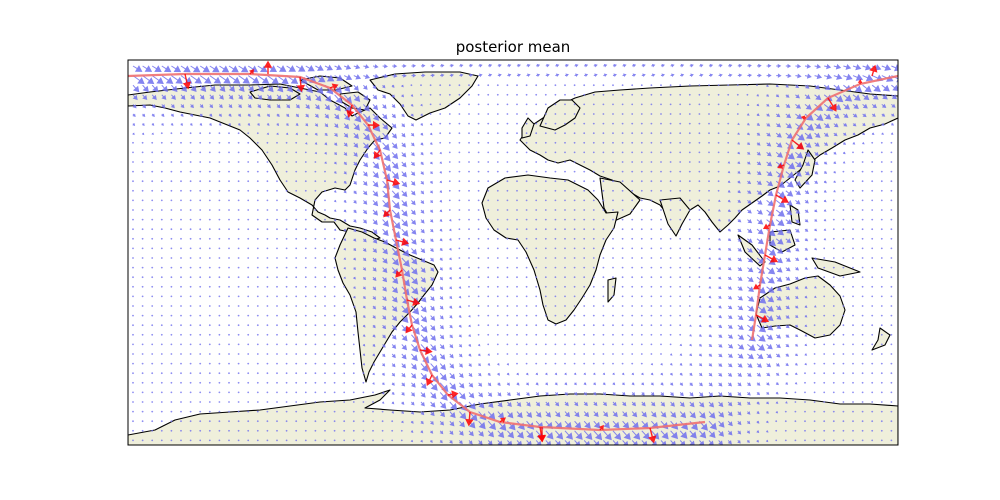 This screenshot has height=500, width=1000. I want to click on scandinavia, so click(560, 115).